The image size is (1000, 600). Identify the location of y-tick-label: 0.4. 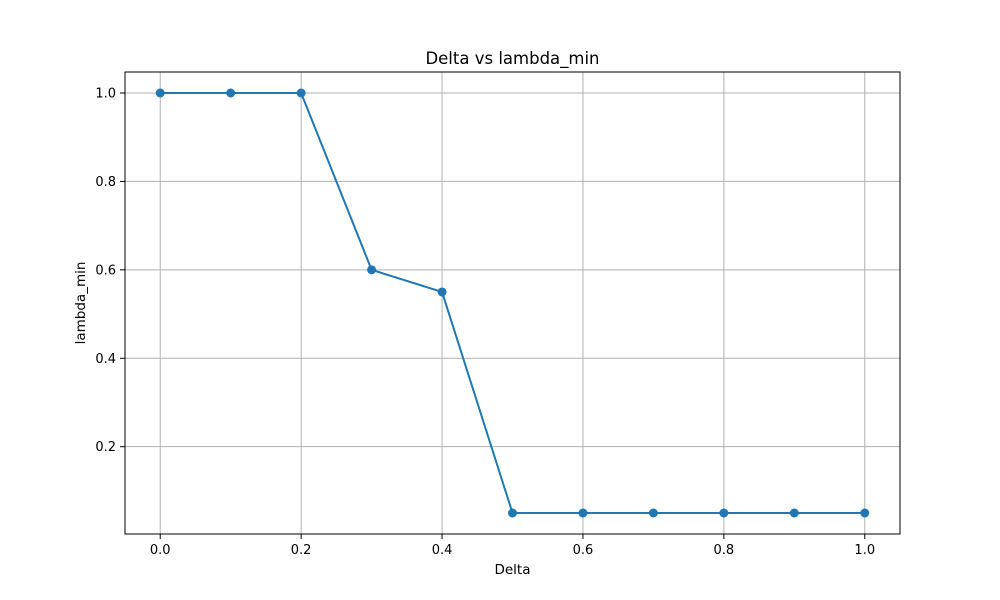
(105, 359).